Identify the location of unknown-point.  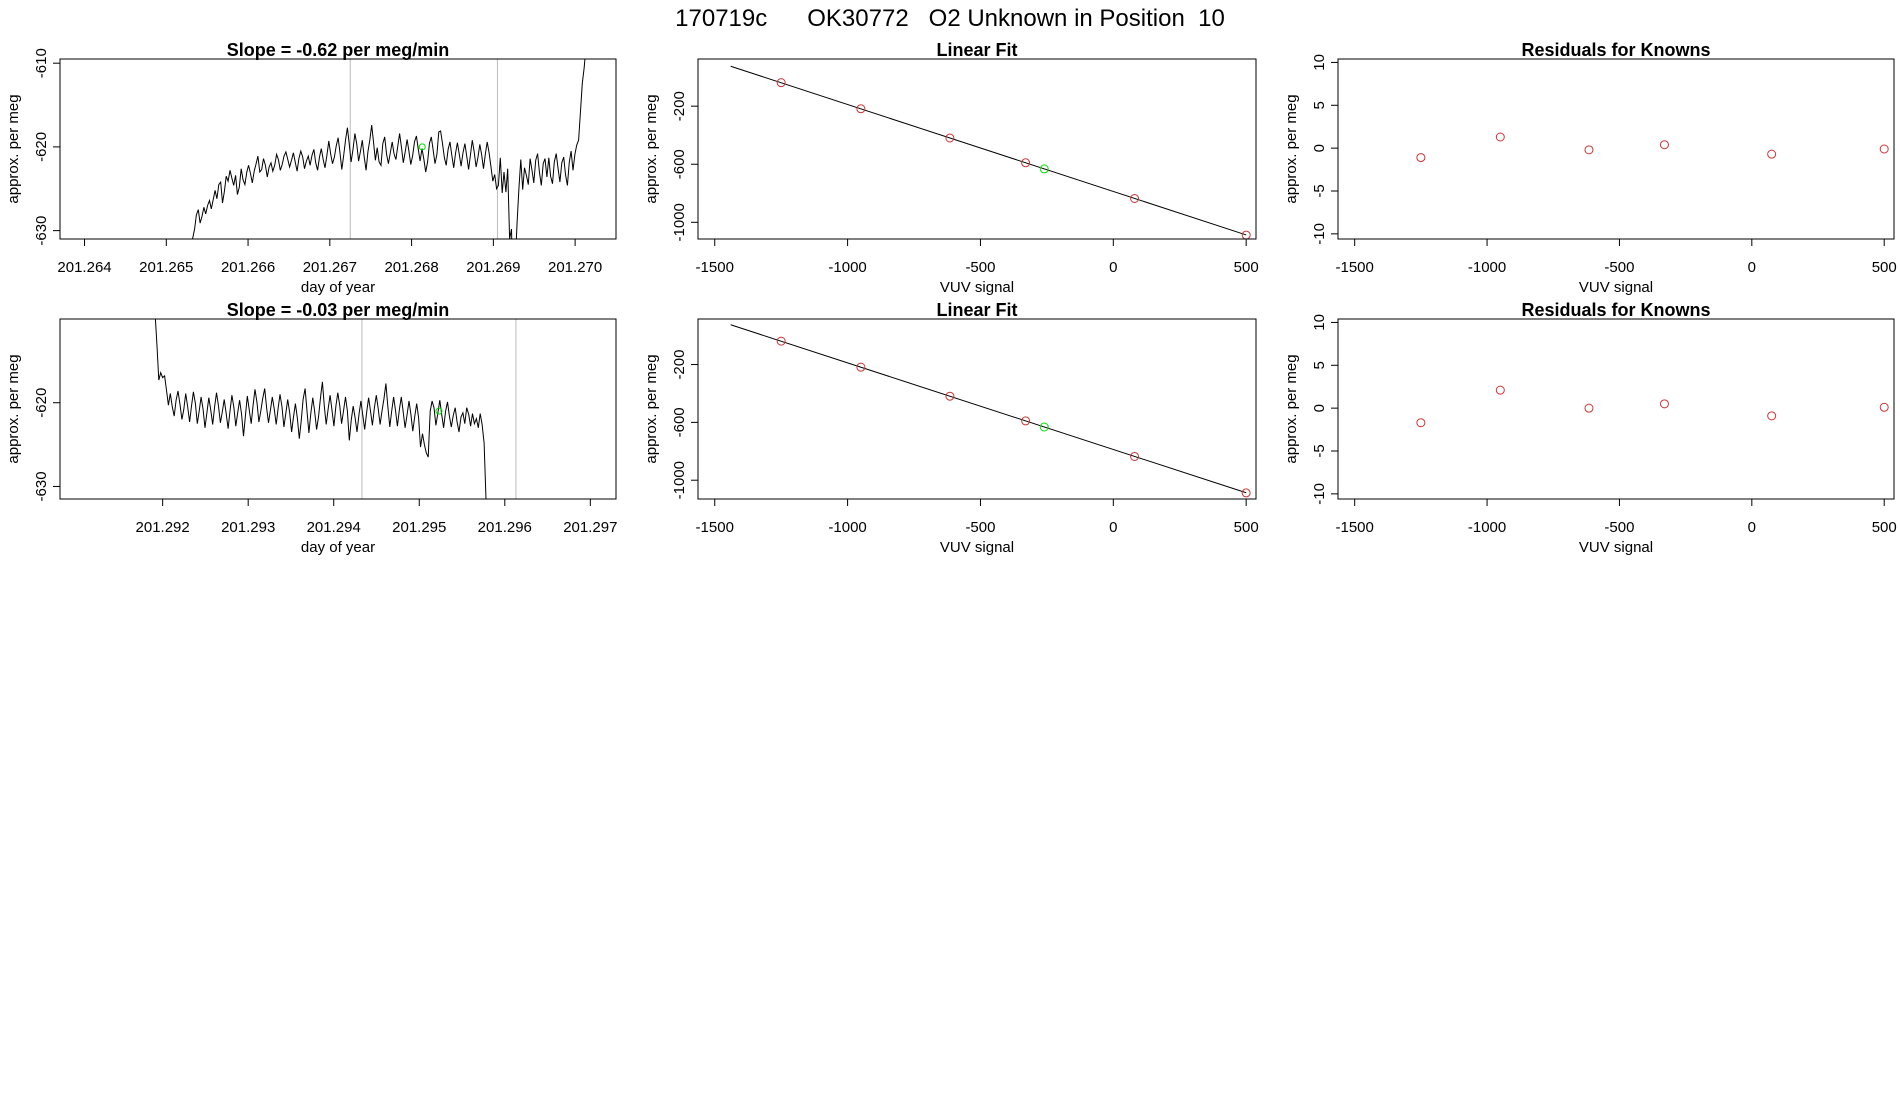
(1044, 169).